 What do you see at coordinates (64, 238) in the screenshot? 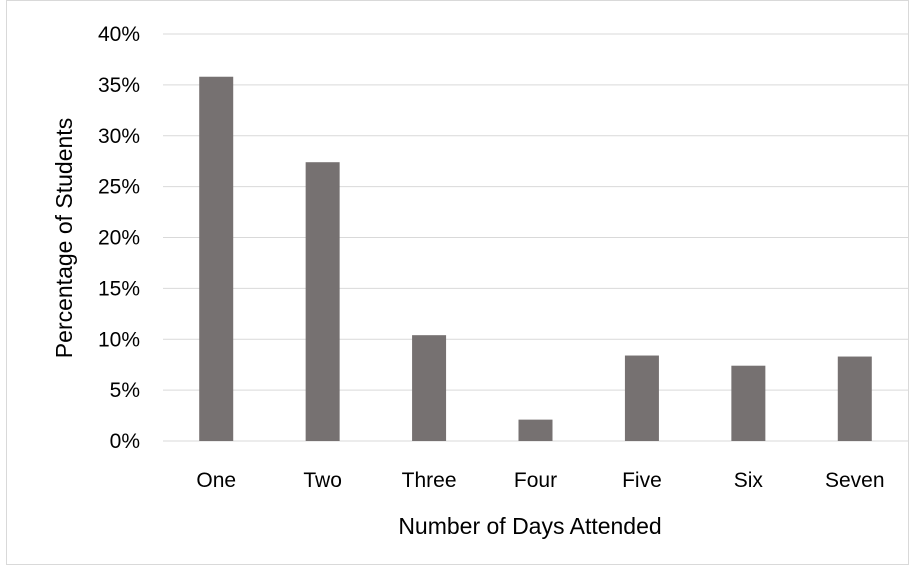
I see `y-axis-title: Percentage of Students` at bounding box center [64, 238].